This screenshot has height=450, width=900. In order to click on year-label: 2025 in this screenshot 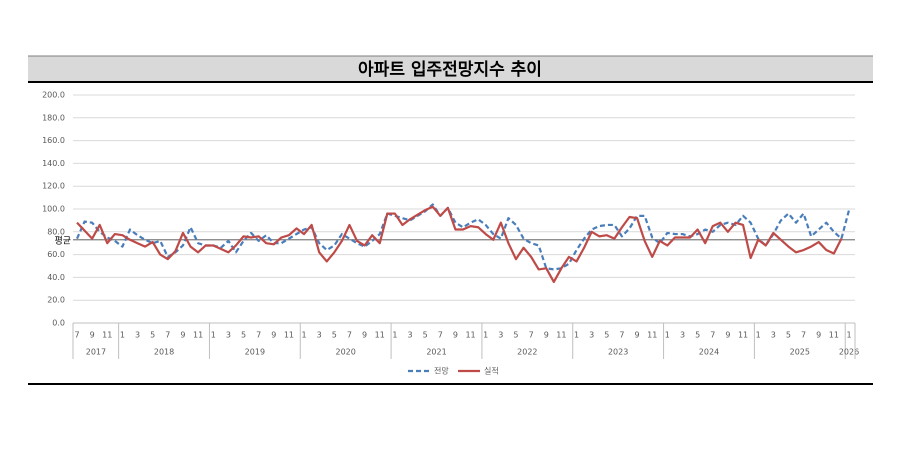, I will do `click(800, 352)`.